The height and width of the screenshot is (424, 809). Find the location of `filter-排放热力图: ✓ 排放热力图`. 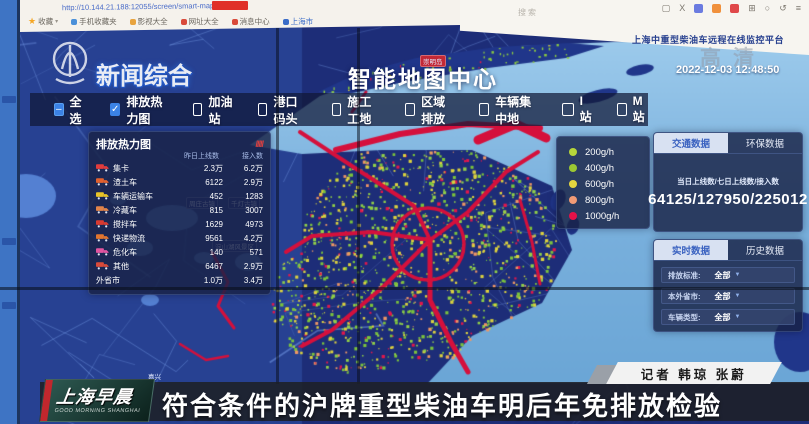

filter-排放热力图: ✓ 排放热力图 is located at coordinates (139, 110).